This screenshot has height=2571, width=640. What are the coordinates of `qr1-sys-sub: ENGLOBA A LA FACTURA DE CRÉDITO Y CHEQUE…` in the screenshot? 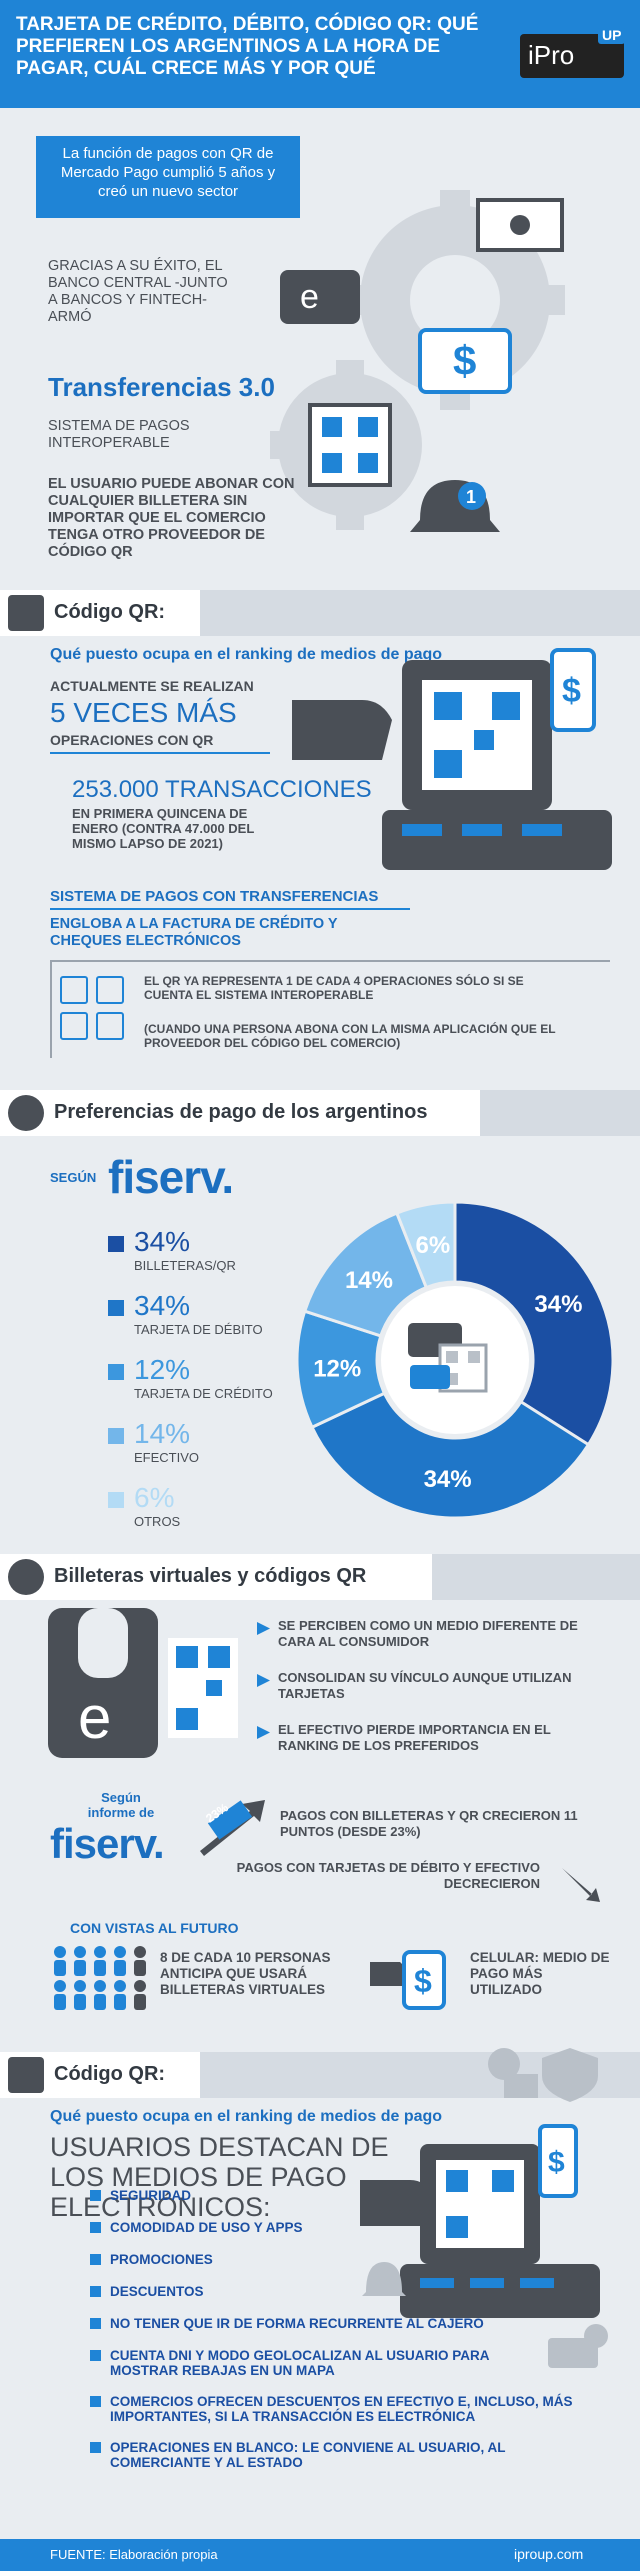 It's located at (194, 932).